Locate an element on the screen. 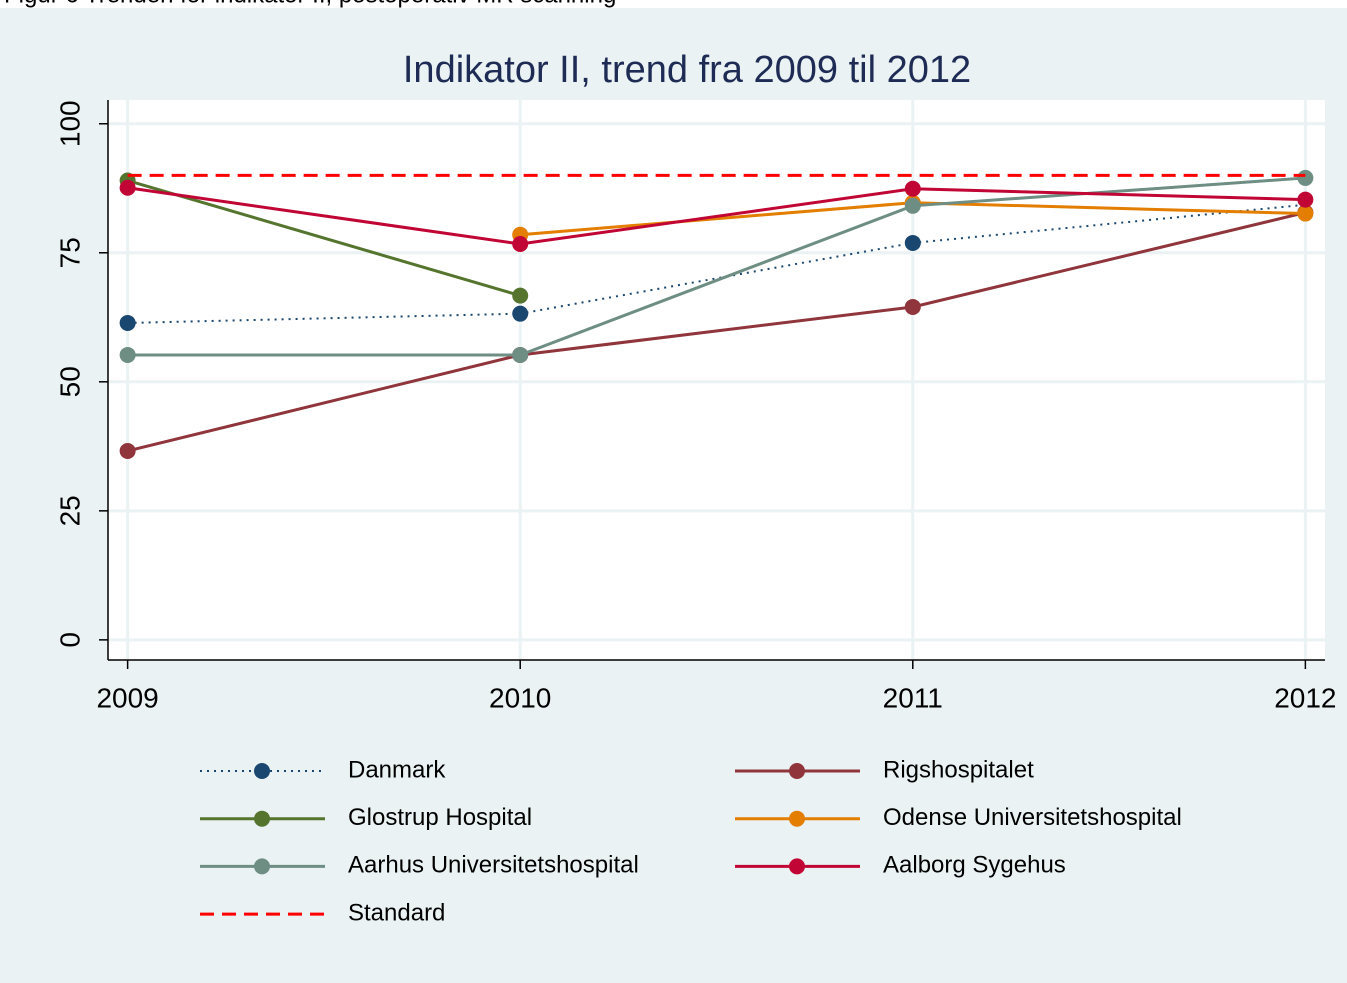  y-tick-label: 100 is located at coordinates (69, 123).